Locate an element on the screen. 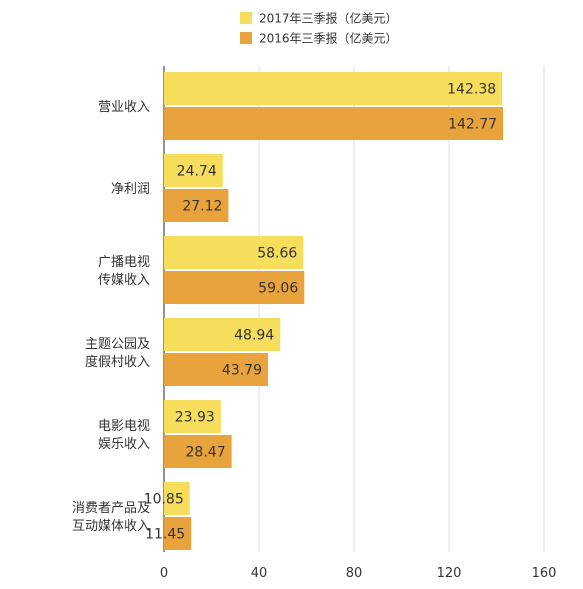  x-tick-label: 40 is located at coordinates (259, 573).